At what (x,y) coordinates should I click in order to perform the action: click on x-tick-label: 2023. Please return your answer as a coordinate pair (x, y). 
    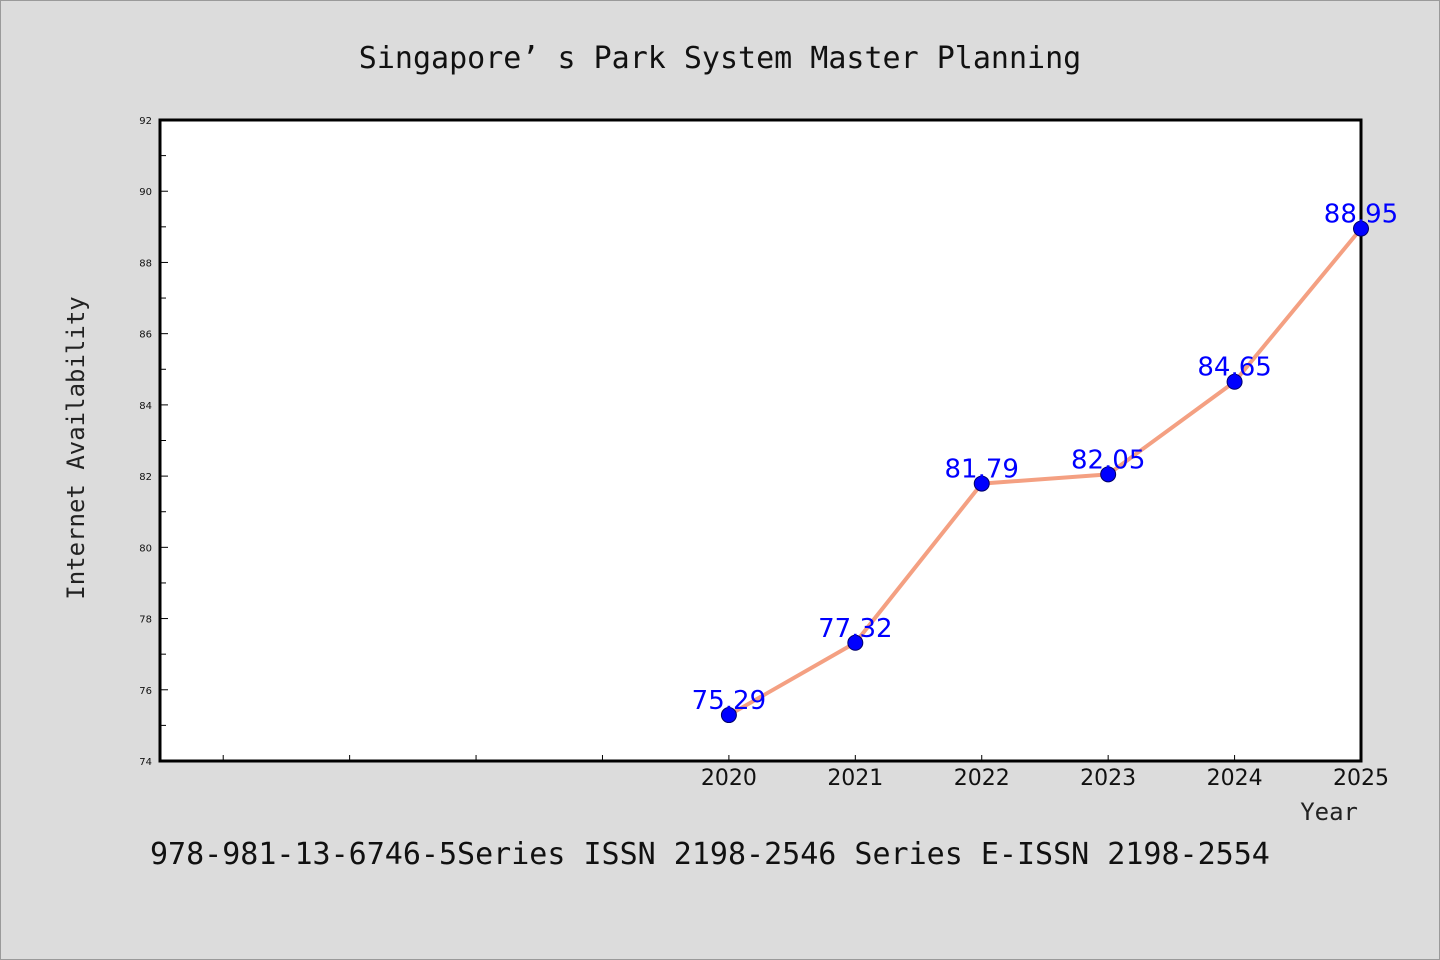
    Looking at the image, I should click on (1108, 778).